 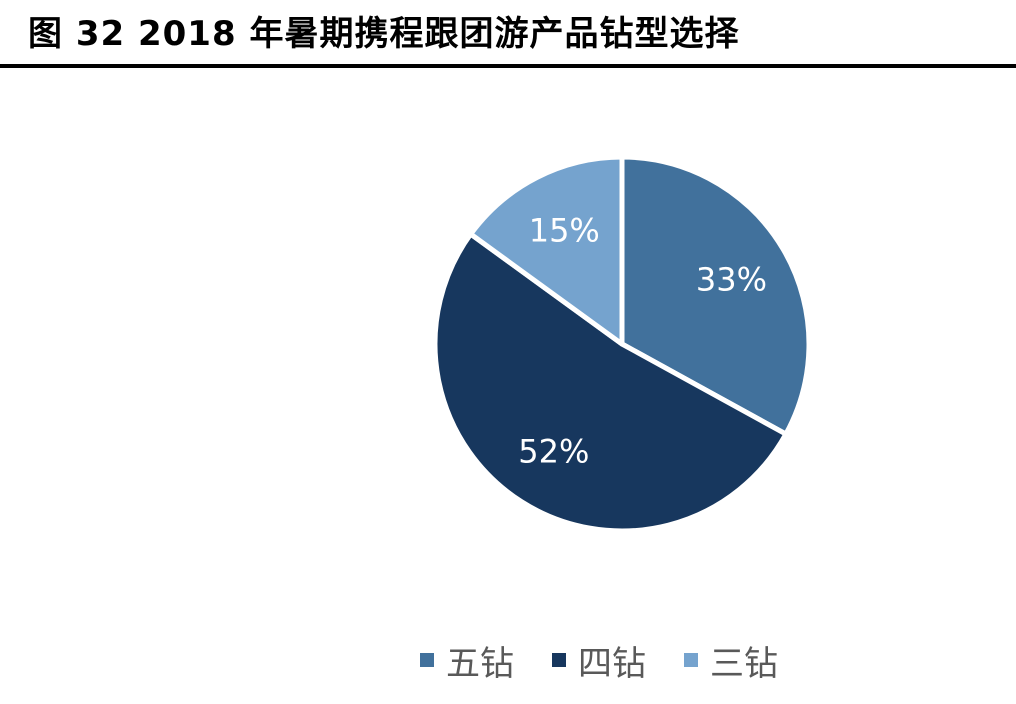 What do you see at coordinates (553, 451) in the screenshot?
I see `data-label-sizuan: 52%` at bounding box center [553, 451].